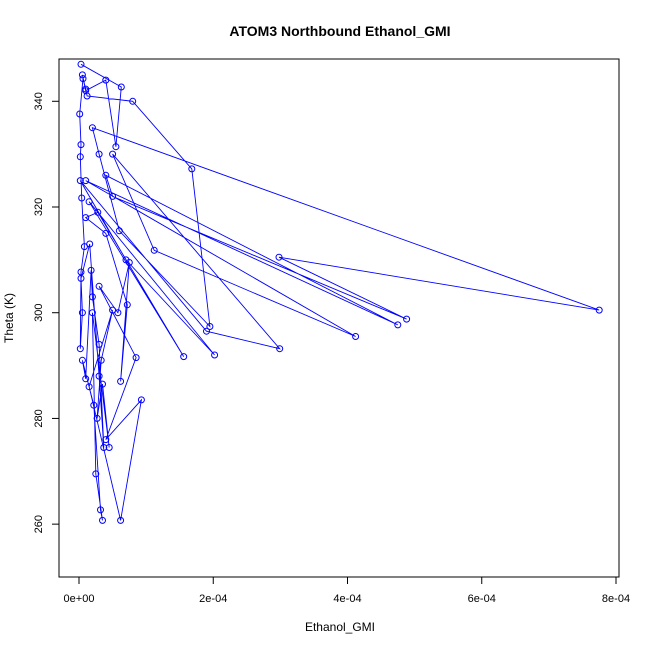  What do you see at coordinates (9, 318) in the screenshot?
I see `y-axis-label: Theta (K)` at bounding box center [9, 318].